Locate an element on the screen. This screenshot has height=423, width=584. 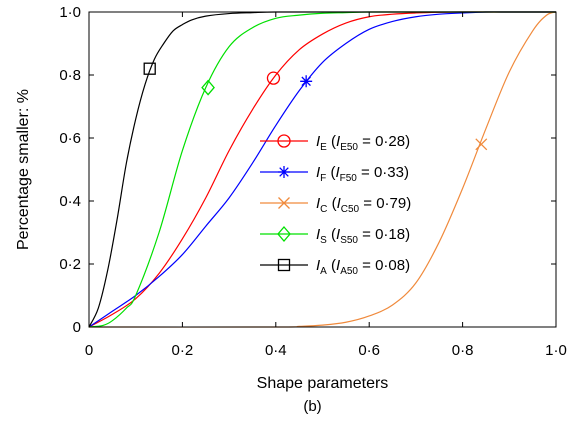
legend-marker-ie is located at coordinates (284, 141).